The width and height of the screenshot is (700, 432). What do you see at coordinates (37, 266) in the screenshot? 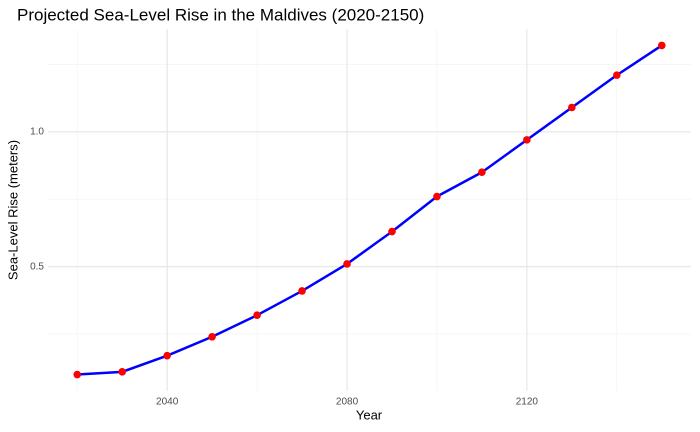
I see `y-tick-label: 0.5` at bounding box center [37, 266].